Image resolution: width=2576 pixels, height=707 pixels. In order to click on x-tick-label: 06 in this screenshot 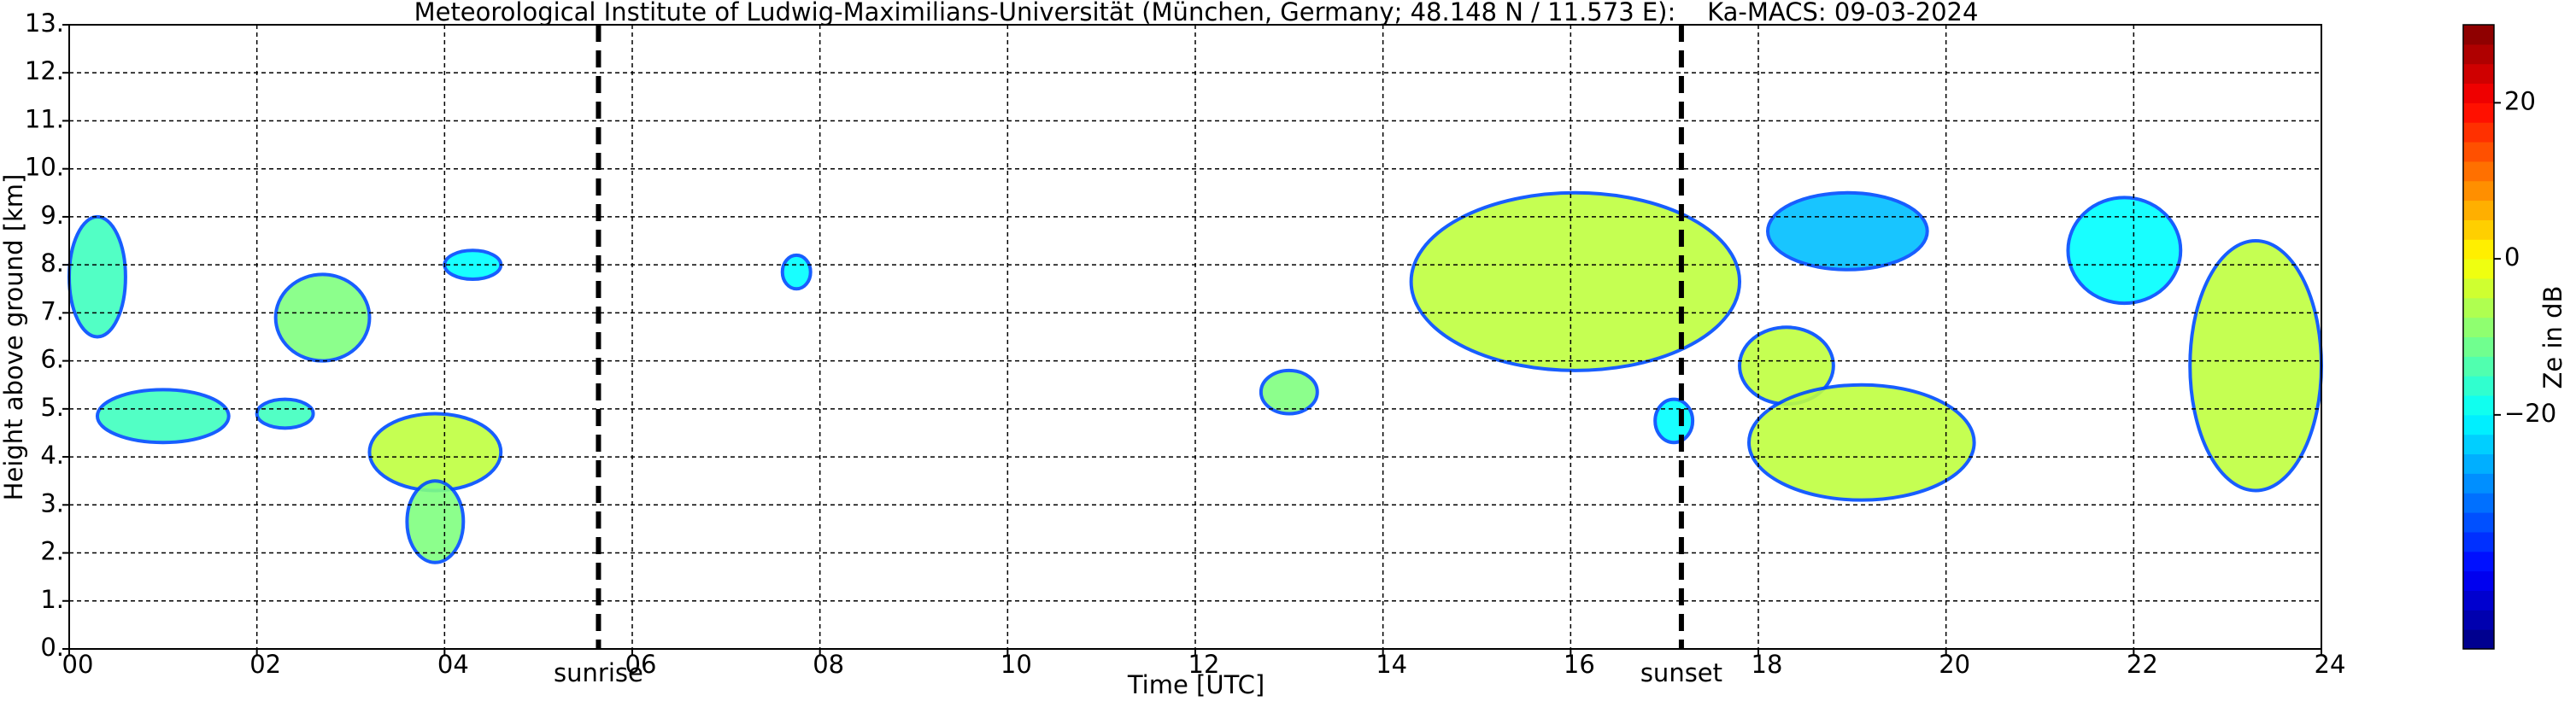, I will do `click(641, 665)`.